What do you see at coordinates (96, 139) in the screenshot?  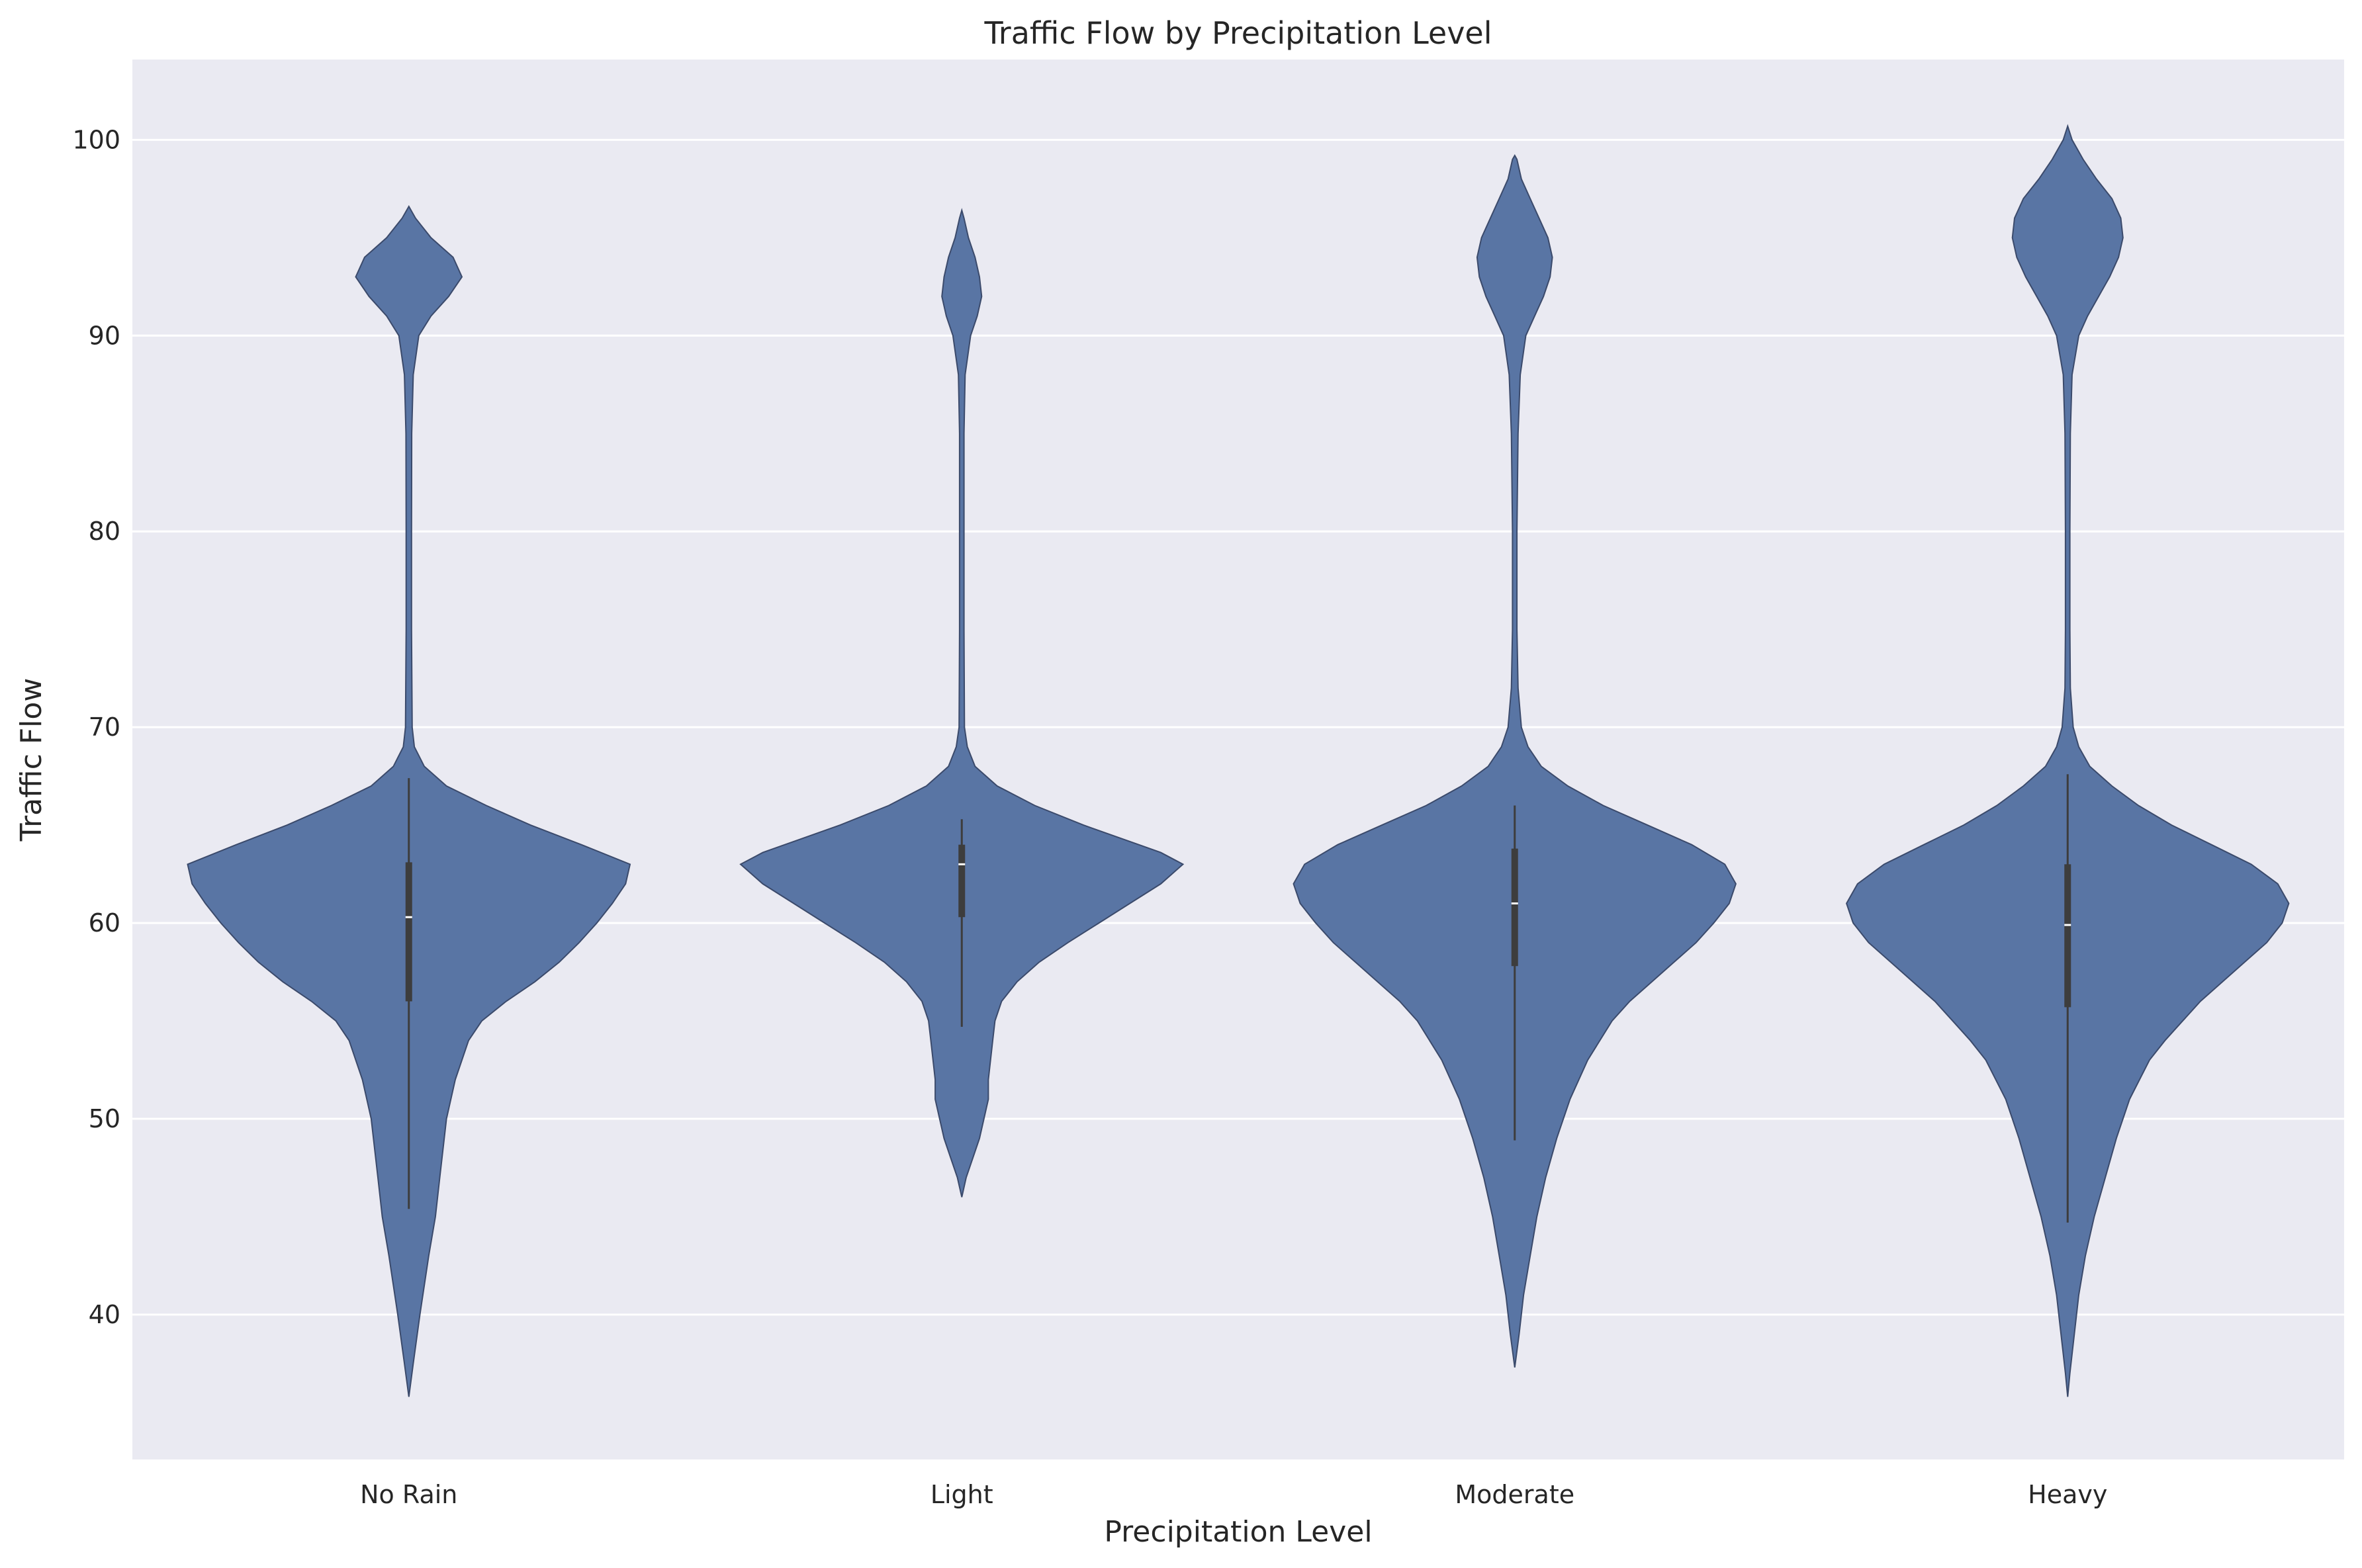 I see `y-tick-label: 100` at bounding box center [96, 139].